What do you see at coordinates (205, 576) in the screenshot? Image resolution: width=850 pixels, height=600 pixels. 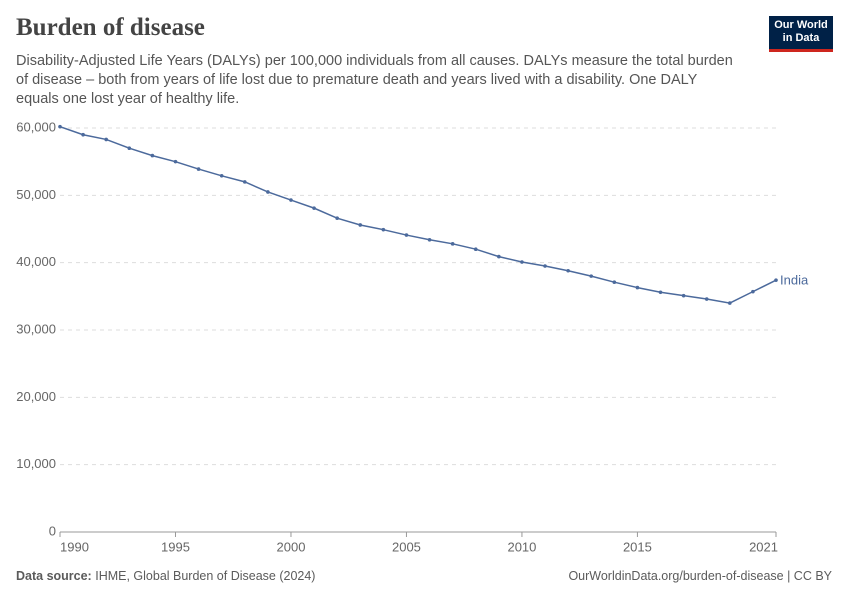 I see `source-text: IHME, Global Burden of Disease (2024)` at bounding box center [205, 576].